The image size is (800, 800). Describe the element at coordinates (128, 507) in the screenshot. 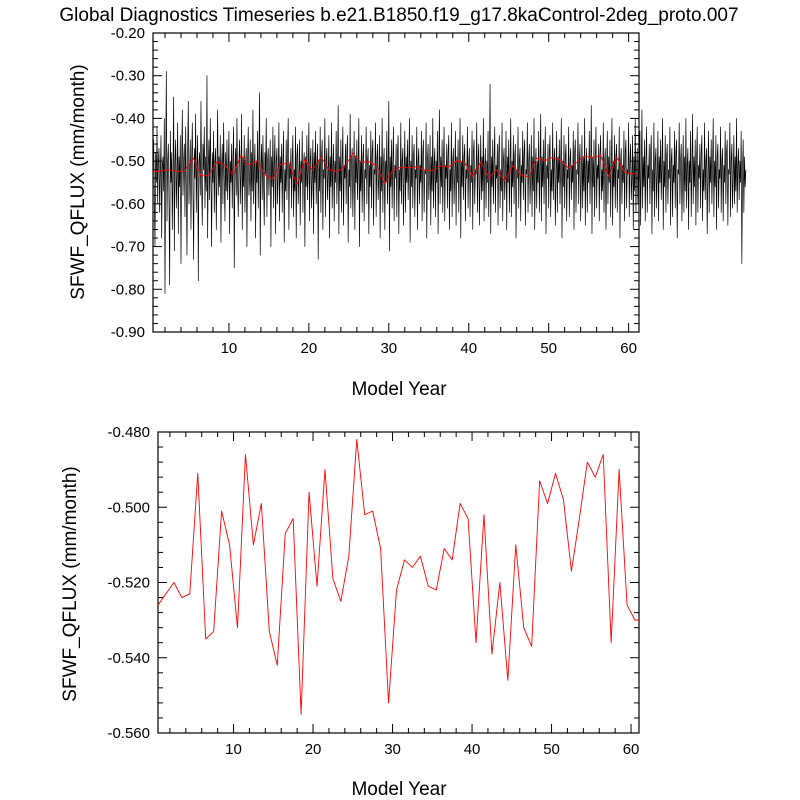

I see `bottom-y-tick-label: -0.500` at that location.